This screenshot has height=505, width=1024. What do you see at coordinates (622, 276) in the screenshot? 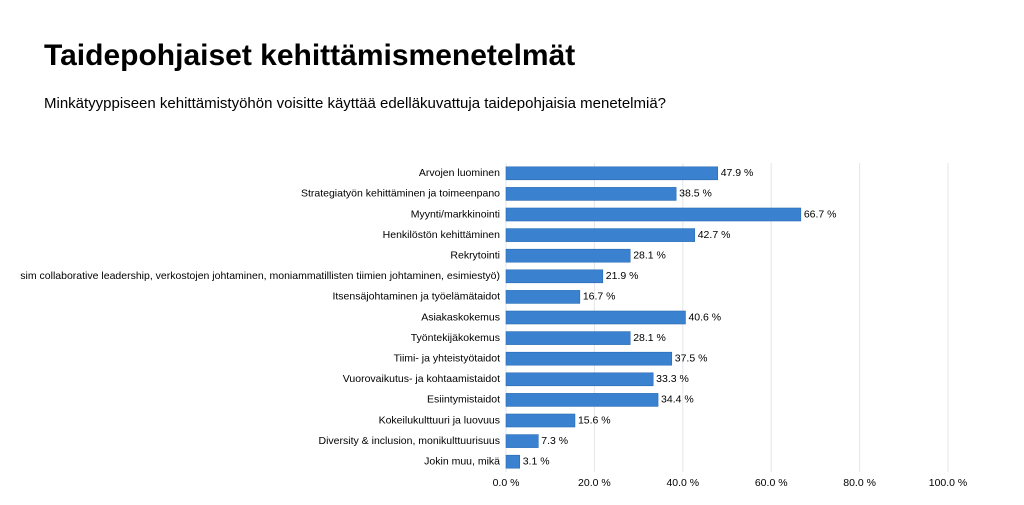
I see `value-label: 21.9 %` at bounding box center [622, 276].